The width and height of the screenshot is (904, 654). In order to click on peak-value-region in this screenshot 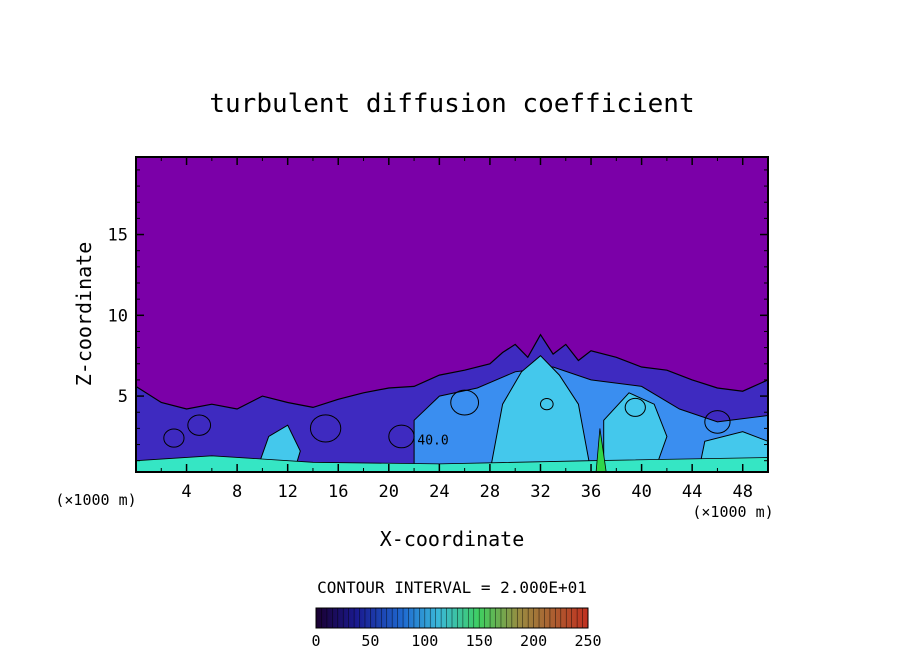, I will do `click(452, 463)`.